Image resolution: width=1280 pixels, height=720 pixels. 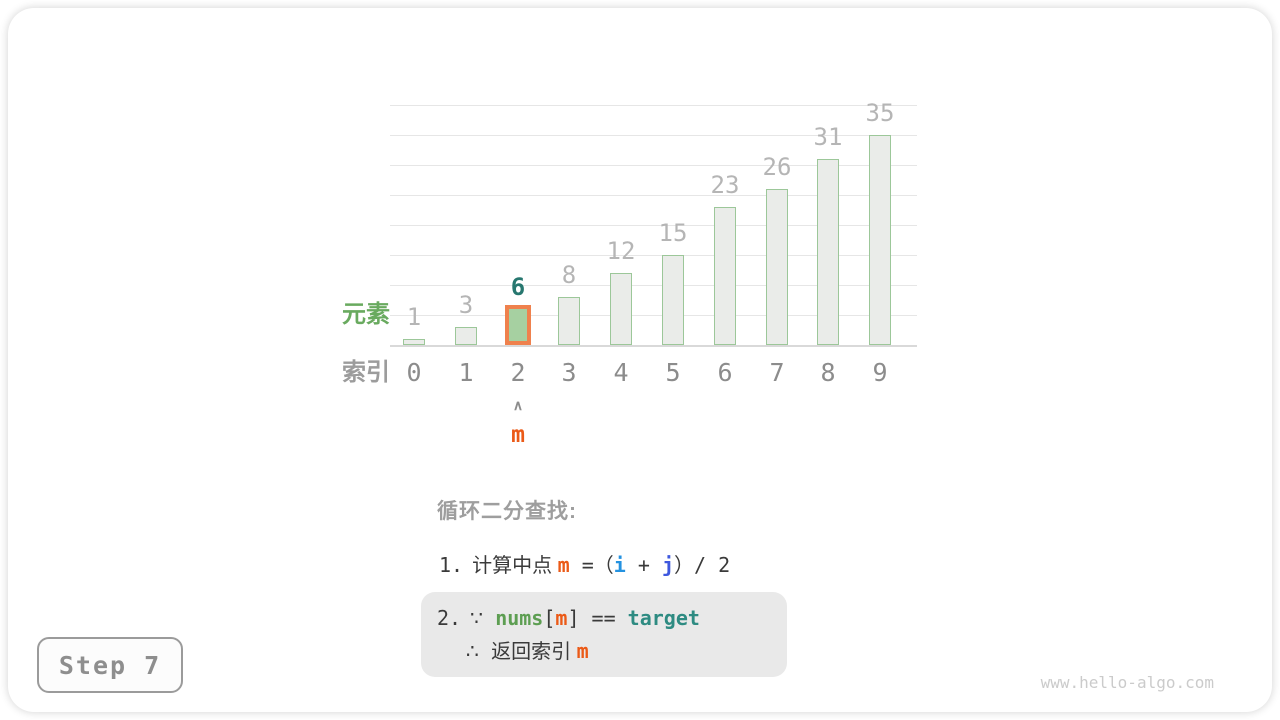 I want to click on step-badge: Step 7, so click(x=110, y=665).